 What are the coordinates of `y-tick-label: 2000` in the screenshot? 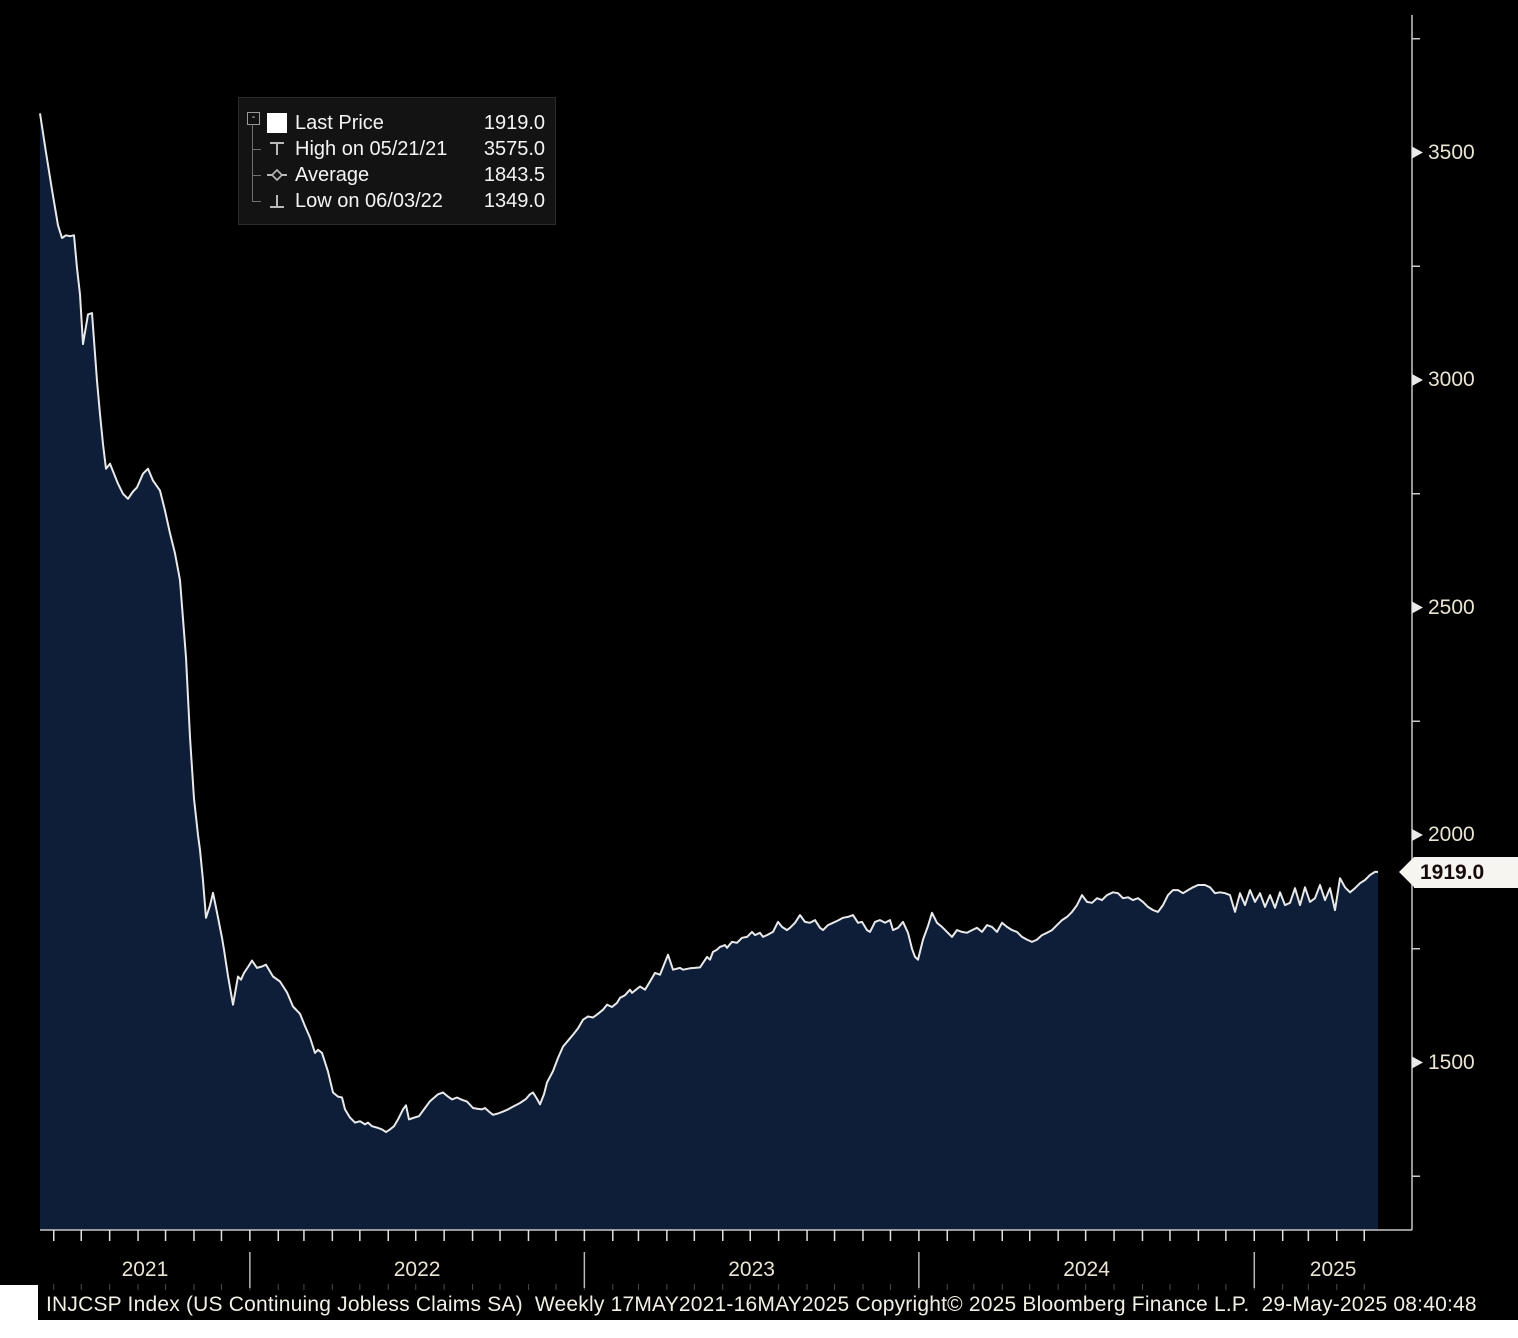 It's located at (1451, 834).